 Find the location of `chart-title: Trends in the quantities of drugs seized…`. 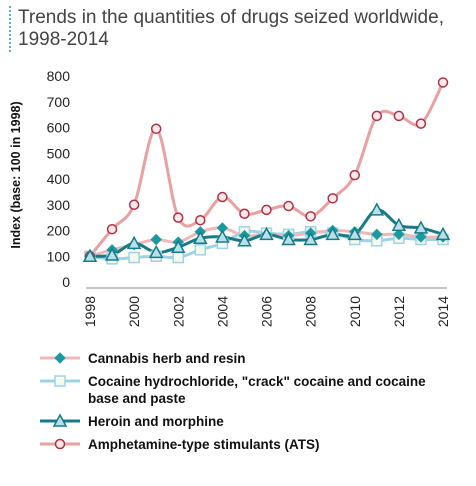

chart-title: Trends in the quantities of drugs seized… is located at coordinates (238, 29).